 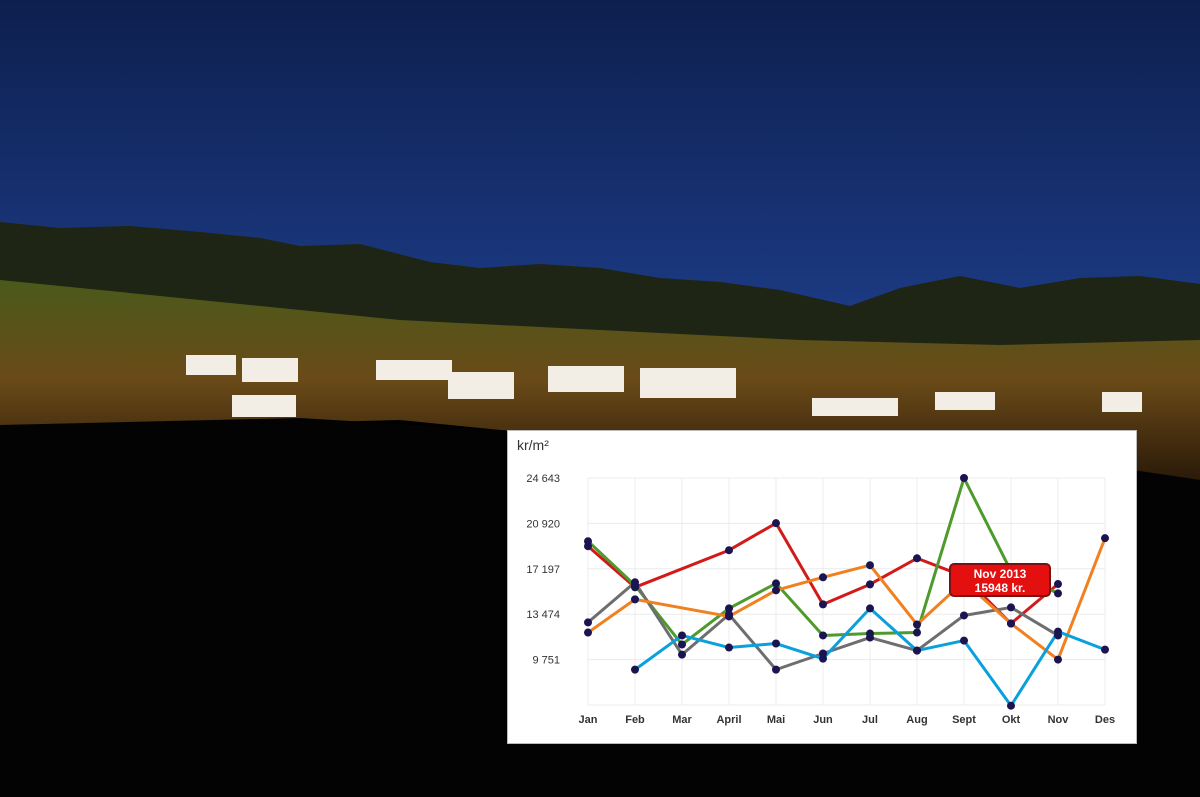 What do you see at coordinates (964, 720) in the screenshot?
I see `x-tick-label: Sept` at bounding box center [964, 720].